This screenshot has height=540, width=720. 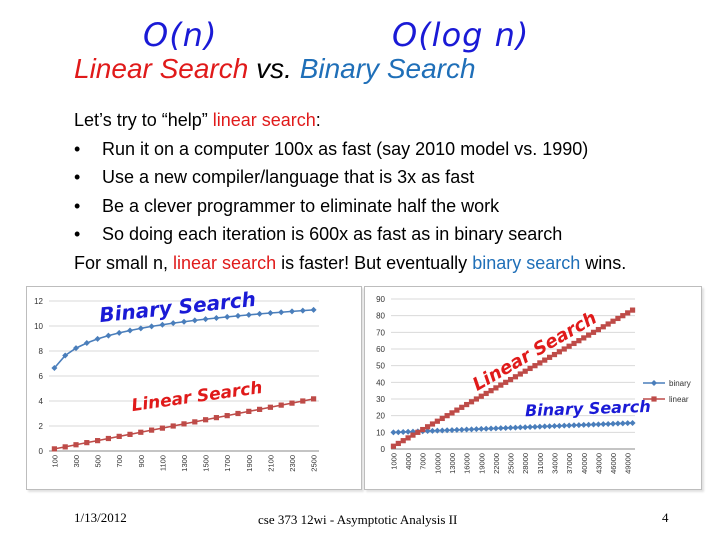 What do you see at coordinates (180, 35) in the screenshot?
I see `handwritten-o-n: O(n)` at bounding box center [180, 35].